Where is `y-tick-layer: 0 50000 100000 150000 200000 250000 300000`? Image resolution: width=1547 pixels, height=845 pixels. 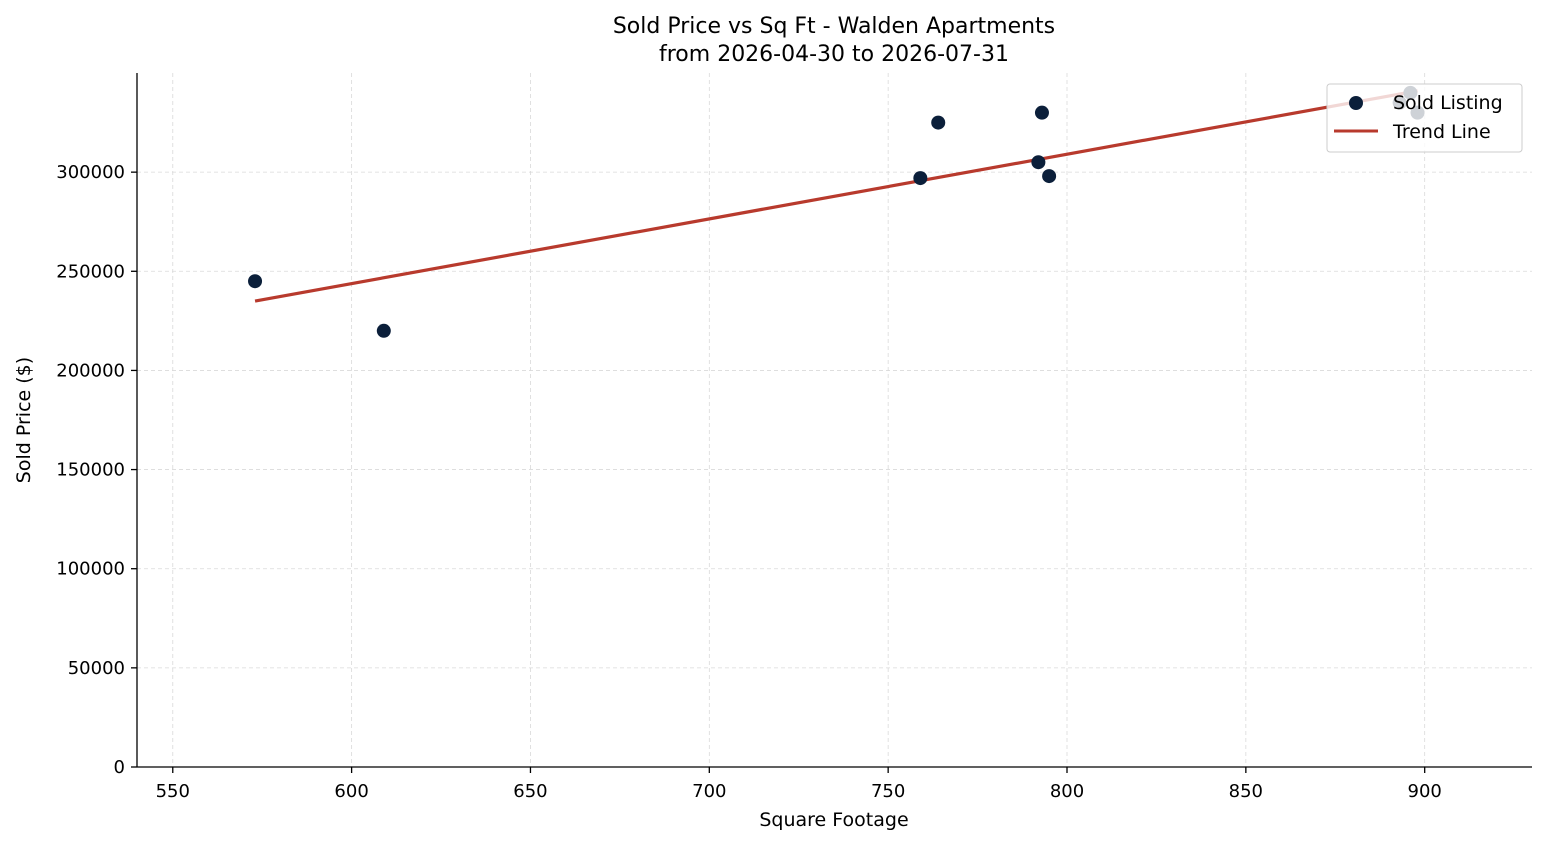 y-tick-layer: 0 50000 100000 150000 200000 250000 300000 is located at coordinates (96, 470).